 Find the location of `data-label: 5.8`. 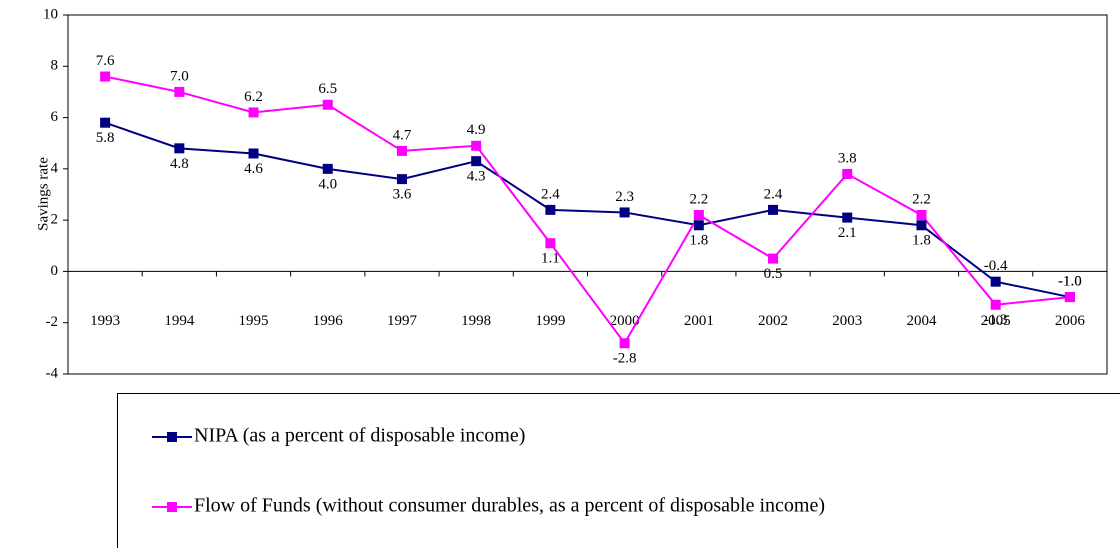

data-label: 5.8 is located at coordinates (105, 138).